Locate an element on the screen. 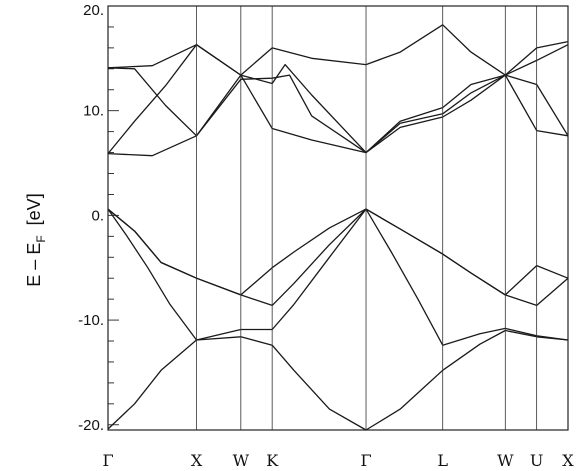 The height and width of the screenshot is (471, 585). y-ticks-group: 20. 10. 0. -10. -20. is located at coordinates (98, 218).